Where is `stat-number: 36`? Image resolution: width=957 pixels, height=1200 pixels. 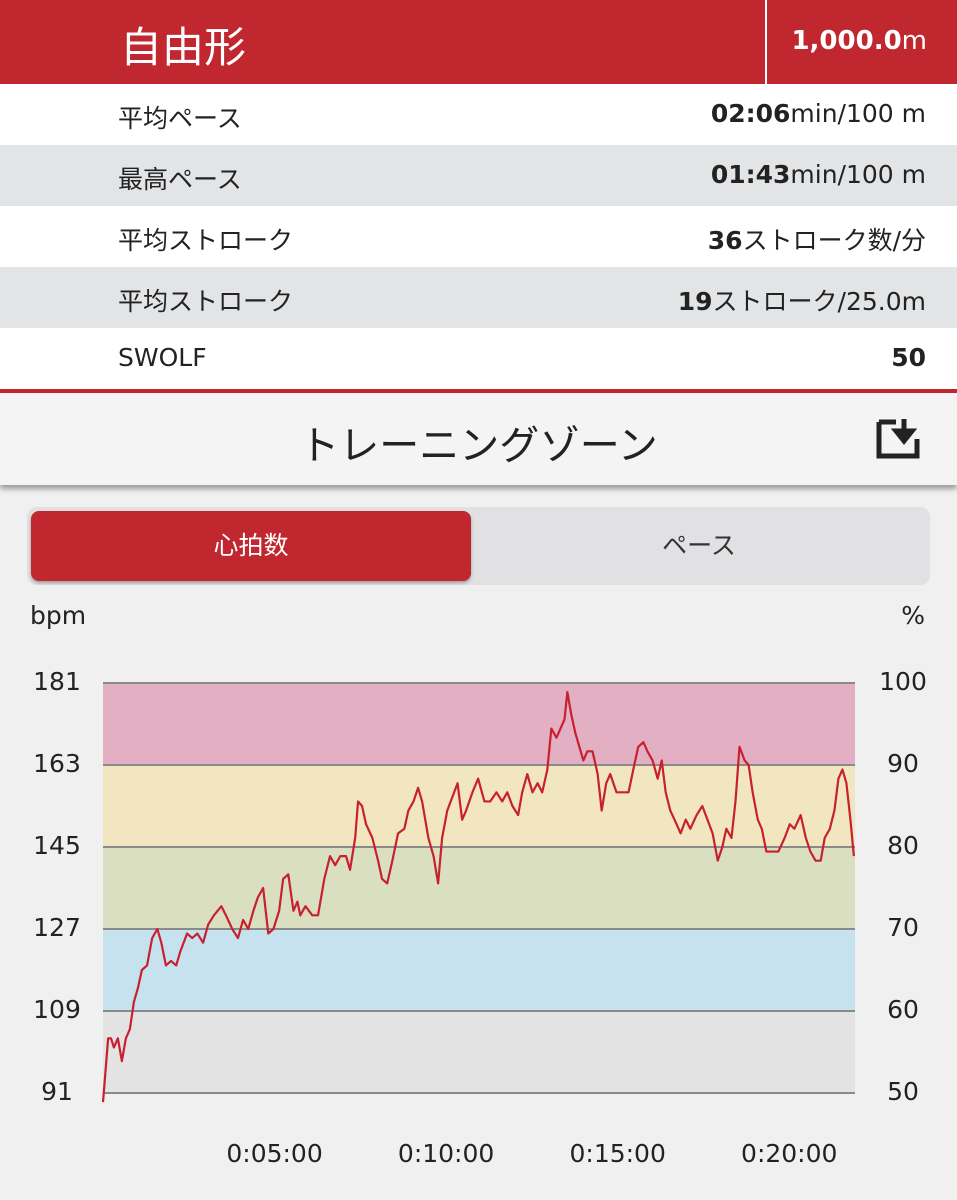
stat-number: 36 is located at coordinates (725, 240).